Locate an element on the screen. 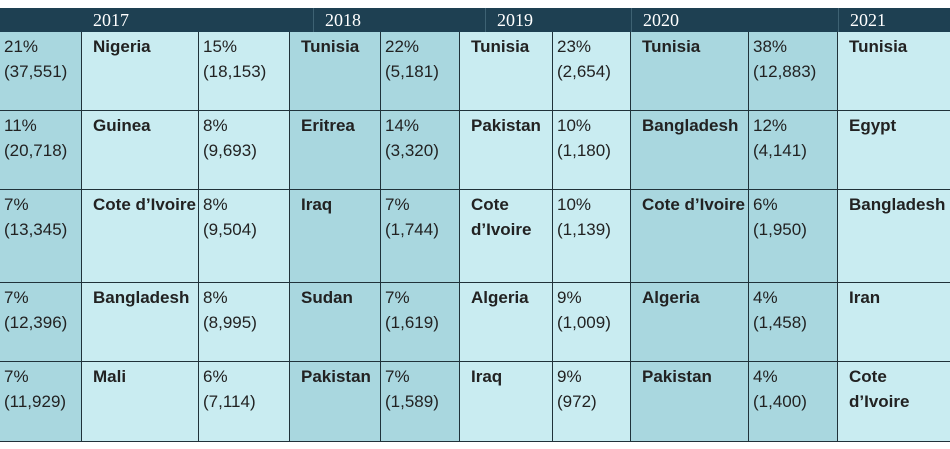 Image resolution: width=950 pixels, height=449 pixels. year-header-row: 2017 2018 2019 2020 2021 is located at coordinates (475, 20).